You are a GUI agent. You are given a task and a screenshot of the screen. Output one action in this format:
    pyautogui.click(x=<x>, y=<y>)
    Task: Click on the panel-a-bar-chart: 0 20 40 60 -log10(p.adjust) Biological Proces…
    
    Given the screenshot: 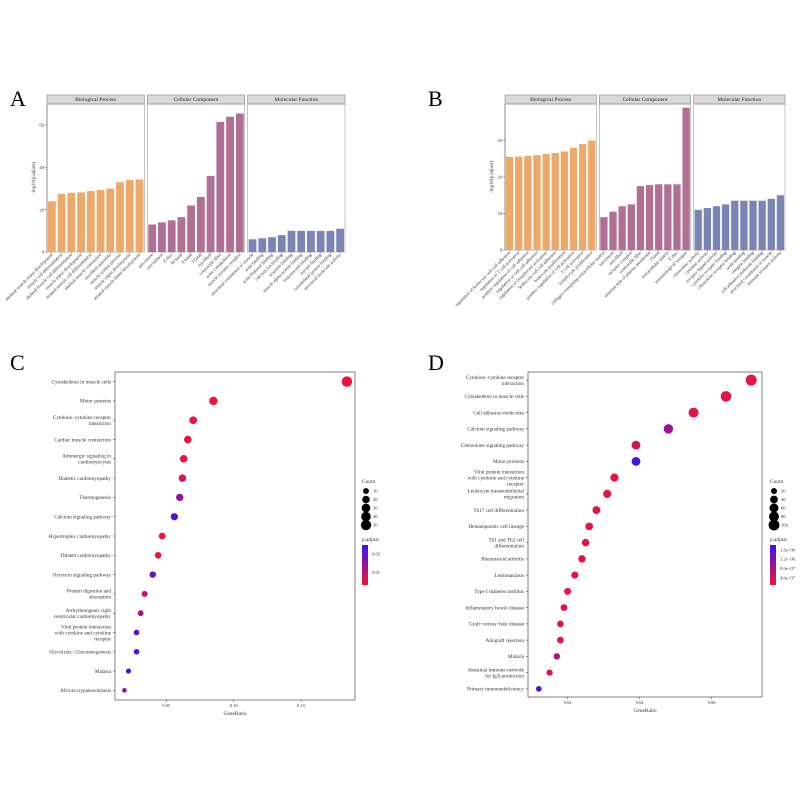 What is the action you would take?
    pyautogui.click(x=175, y=197)
    